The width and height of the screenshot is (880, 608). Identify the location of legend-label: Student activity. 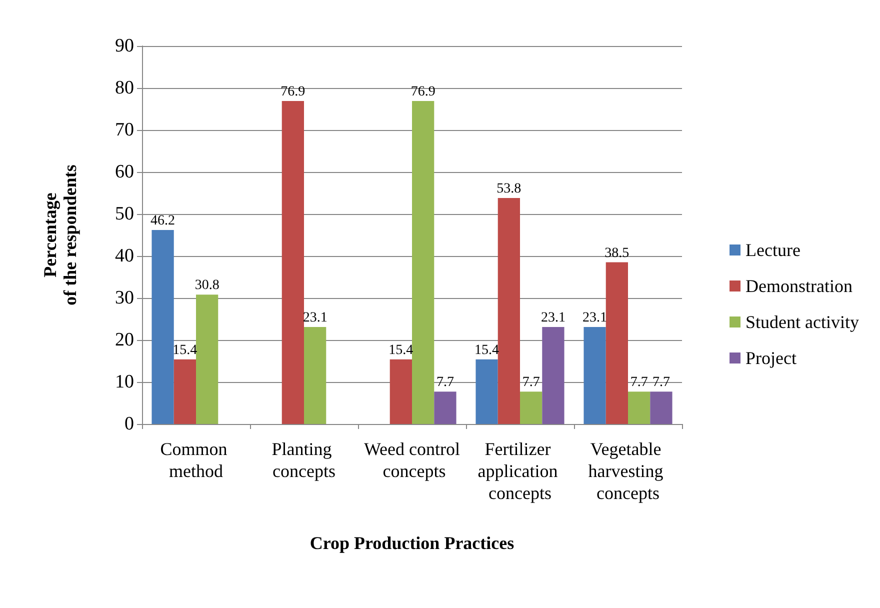
(802, 322).